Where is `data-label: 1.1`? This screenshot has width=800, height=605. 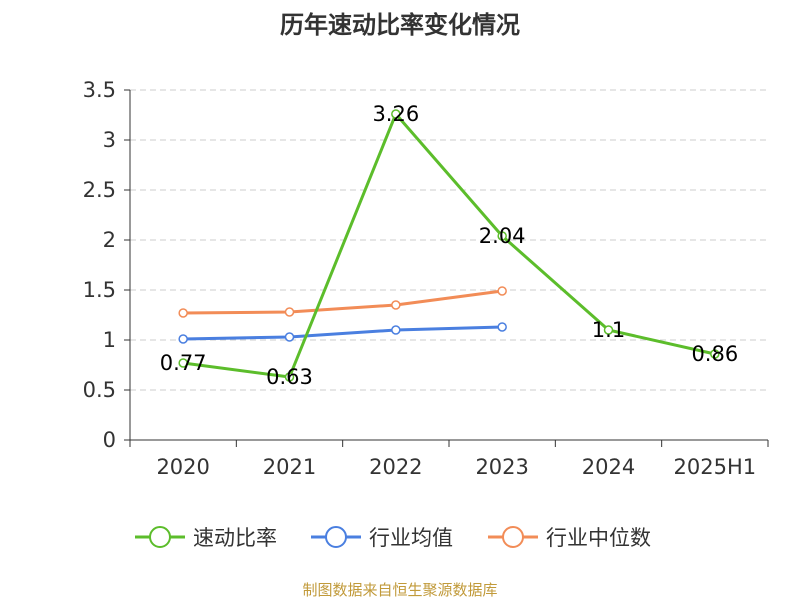 data-label: 1.1 is located at coordinates (608, 330).